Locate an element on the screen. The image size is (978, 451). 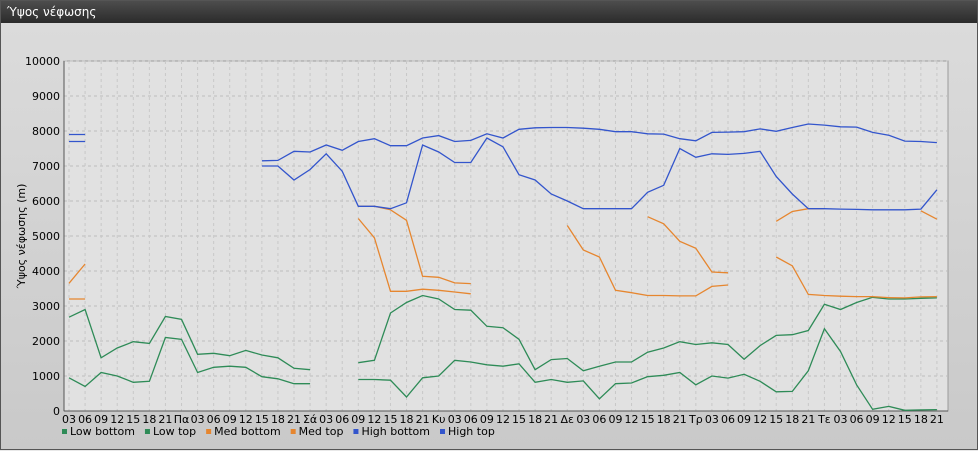
y-tick-label: 4000 is located at coordinates (46, 271).